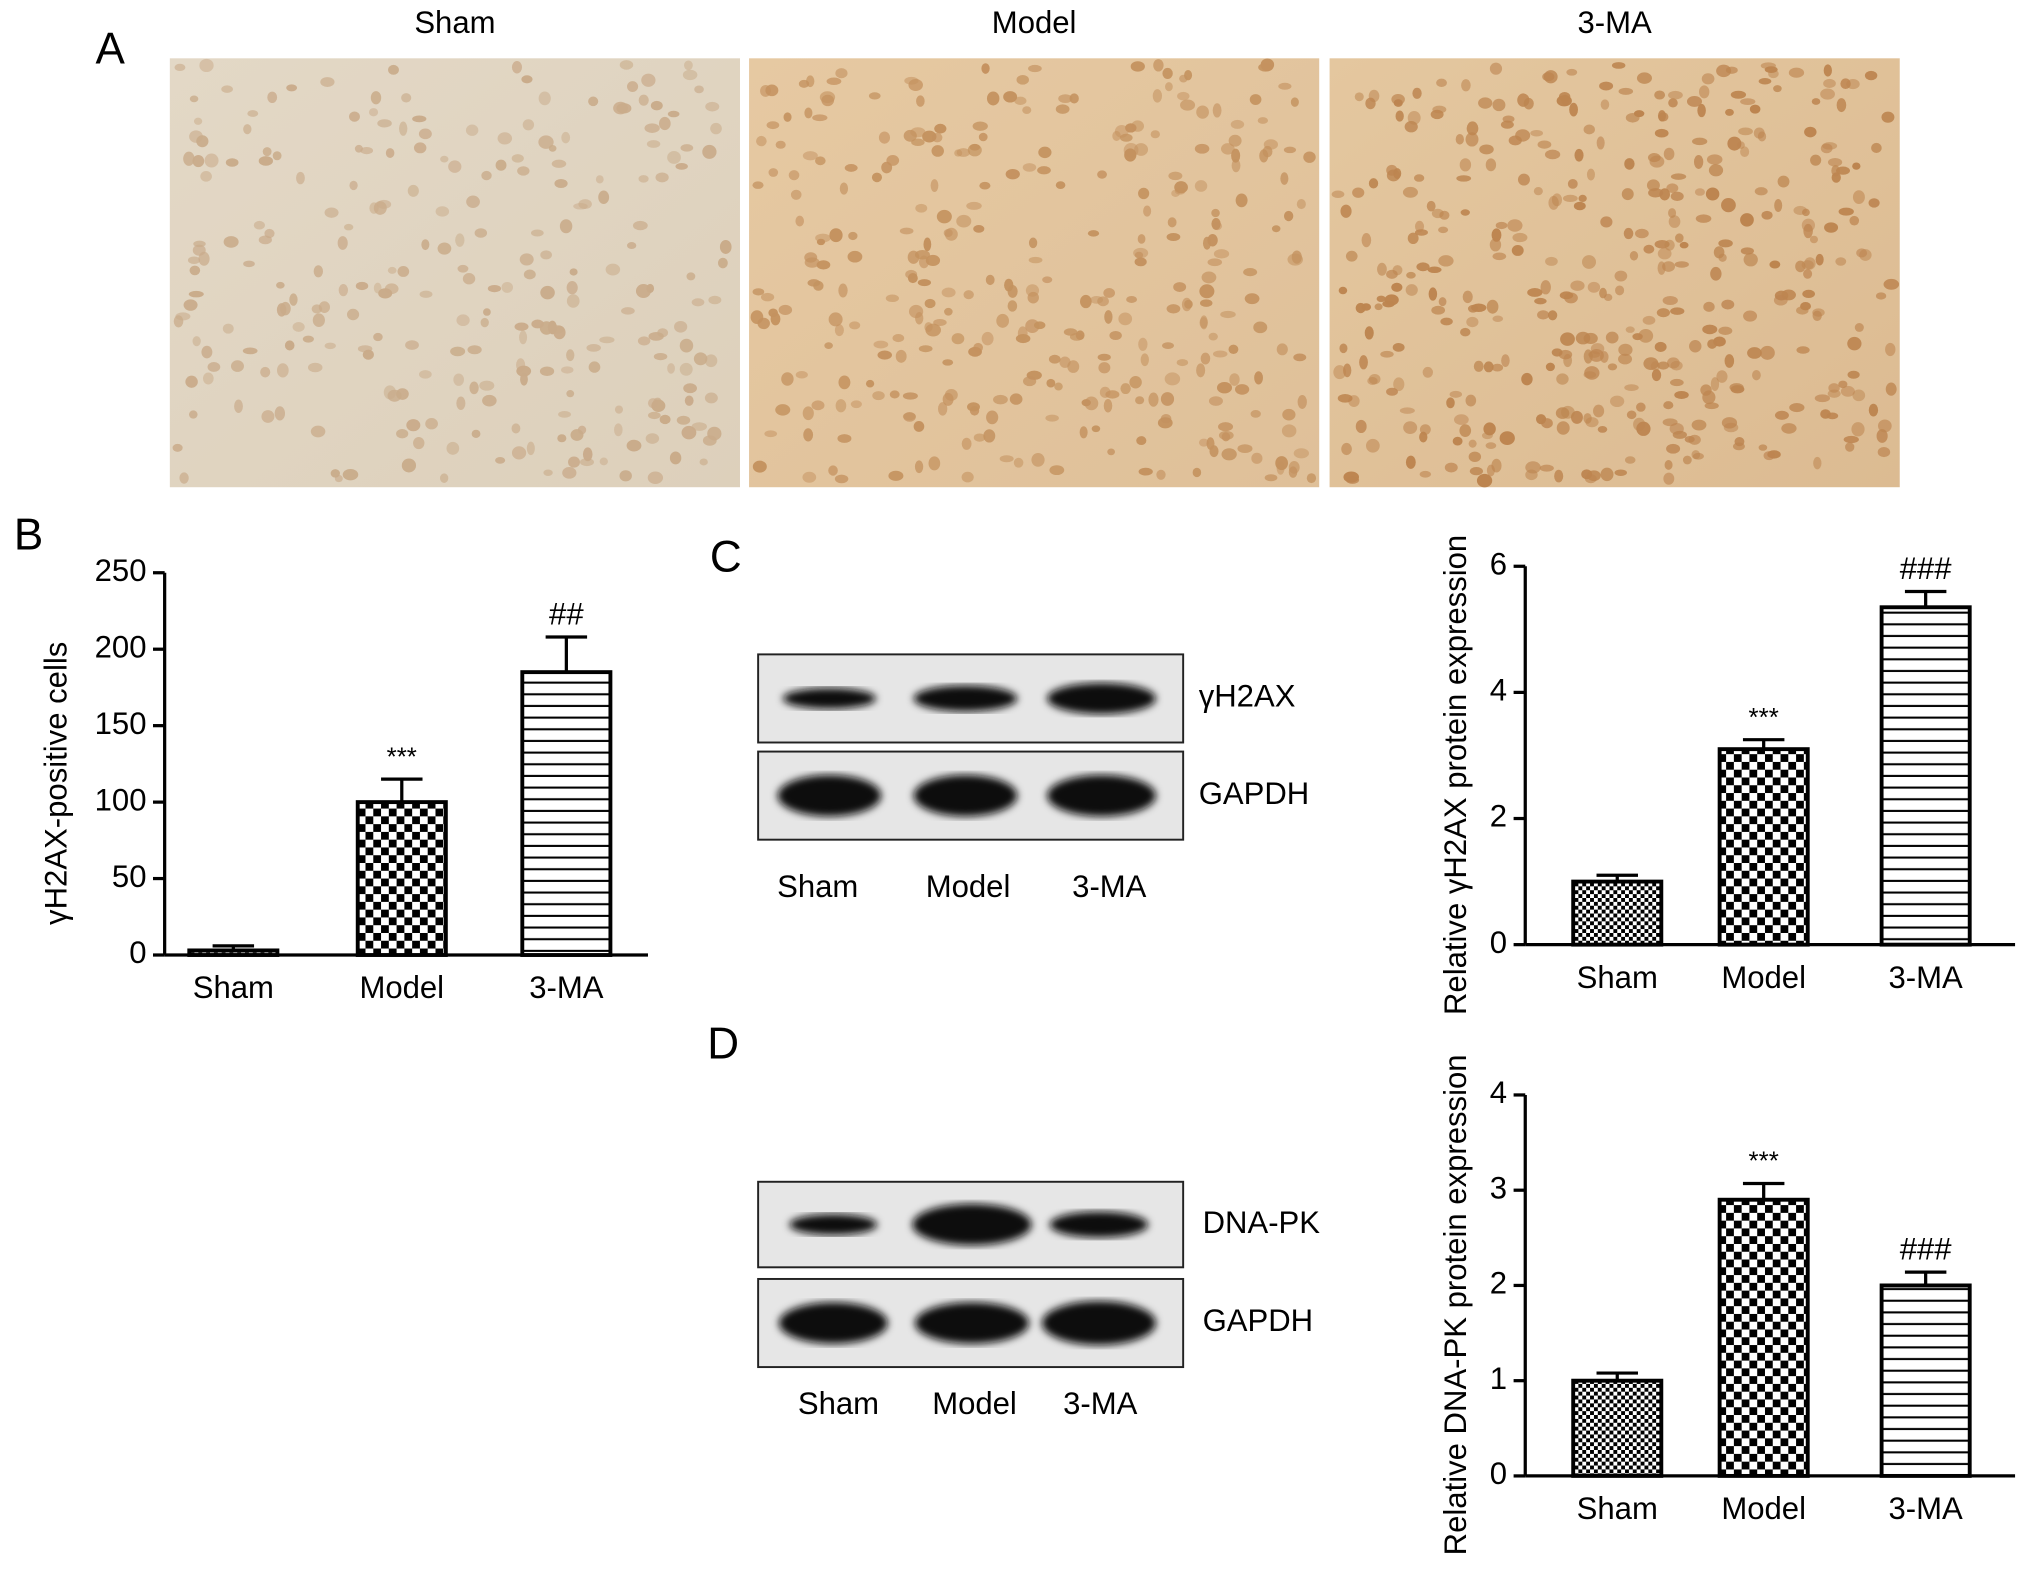 The height and width of the screenshot is (1577, 2032). I want to click on x-tick-label: 3-MA, so click(1926, 1508).